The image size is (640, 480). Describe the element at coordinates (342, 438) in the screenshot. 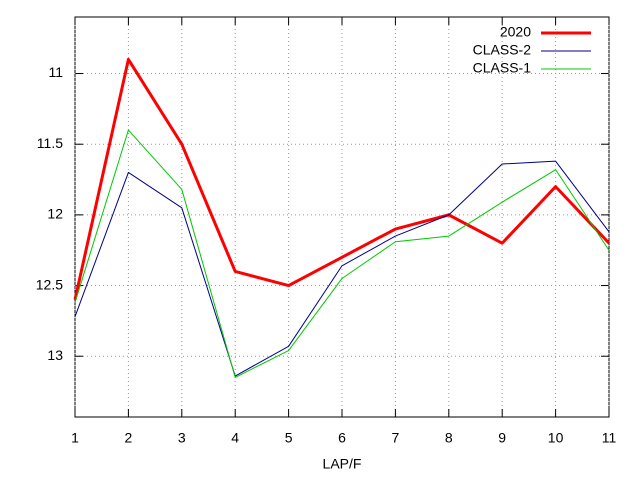

I see `x-tick-label: 6` at that location.